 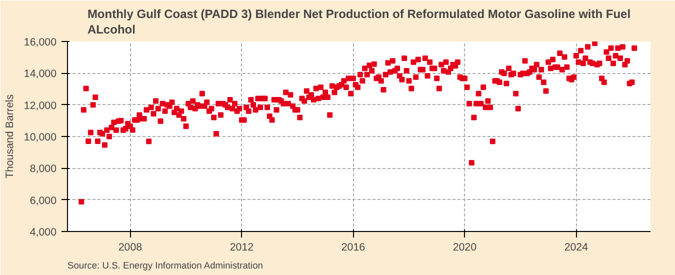 I want to click on y-axis-title: Thousand Barrels, so click(x=10, y=136).